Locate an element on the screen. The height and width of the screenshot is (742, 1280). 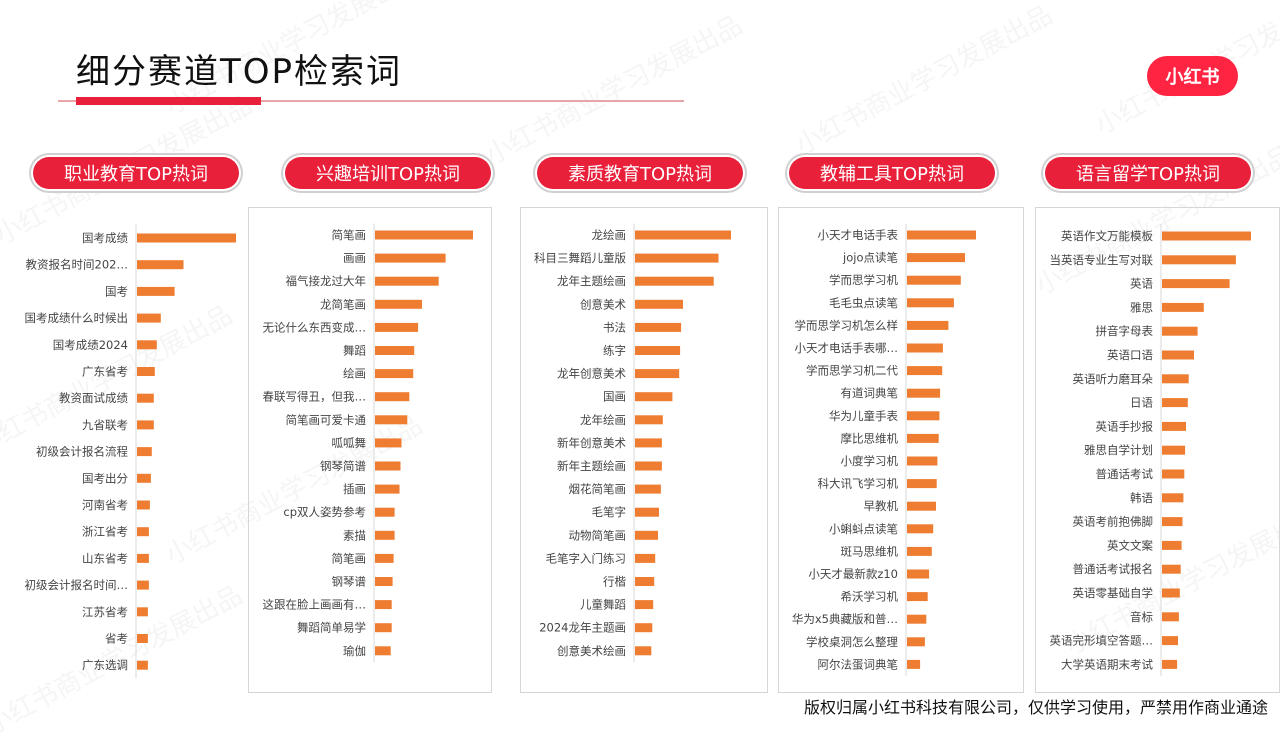
category-label: 大学英语期末考试 is located at coordinates (1107, 664).